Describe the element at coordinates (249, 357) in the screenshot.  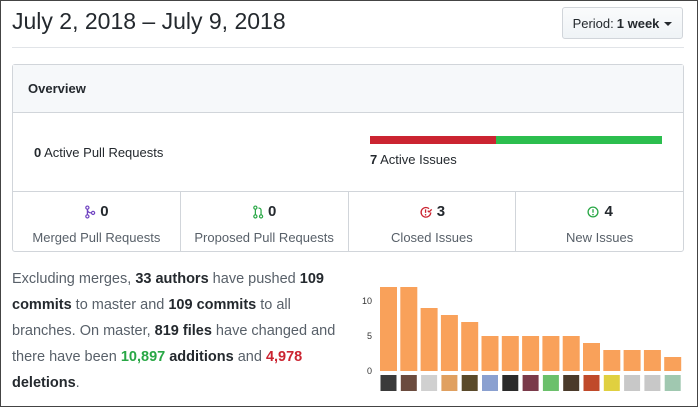
I see `summary-text-7: and` at that location.